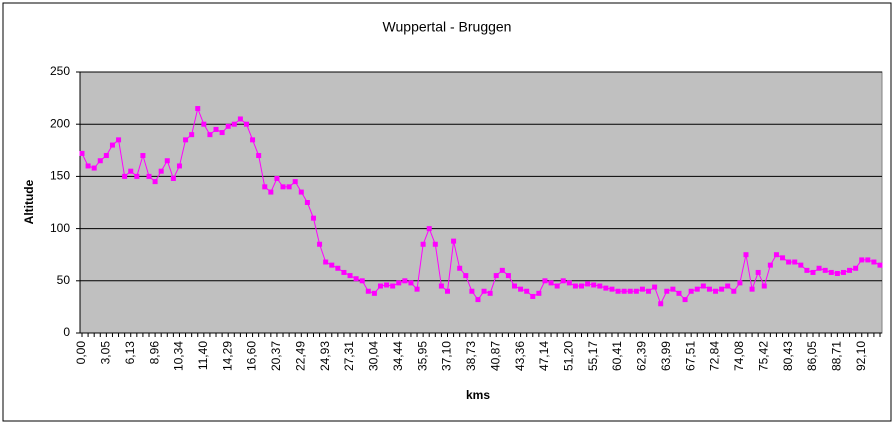  Describe the element at coordinates (106, 353) in the screenshot. I see `x-tick-label: 3,05` at that location.